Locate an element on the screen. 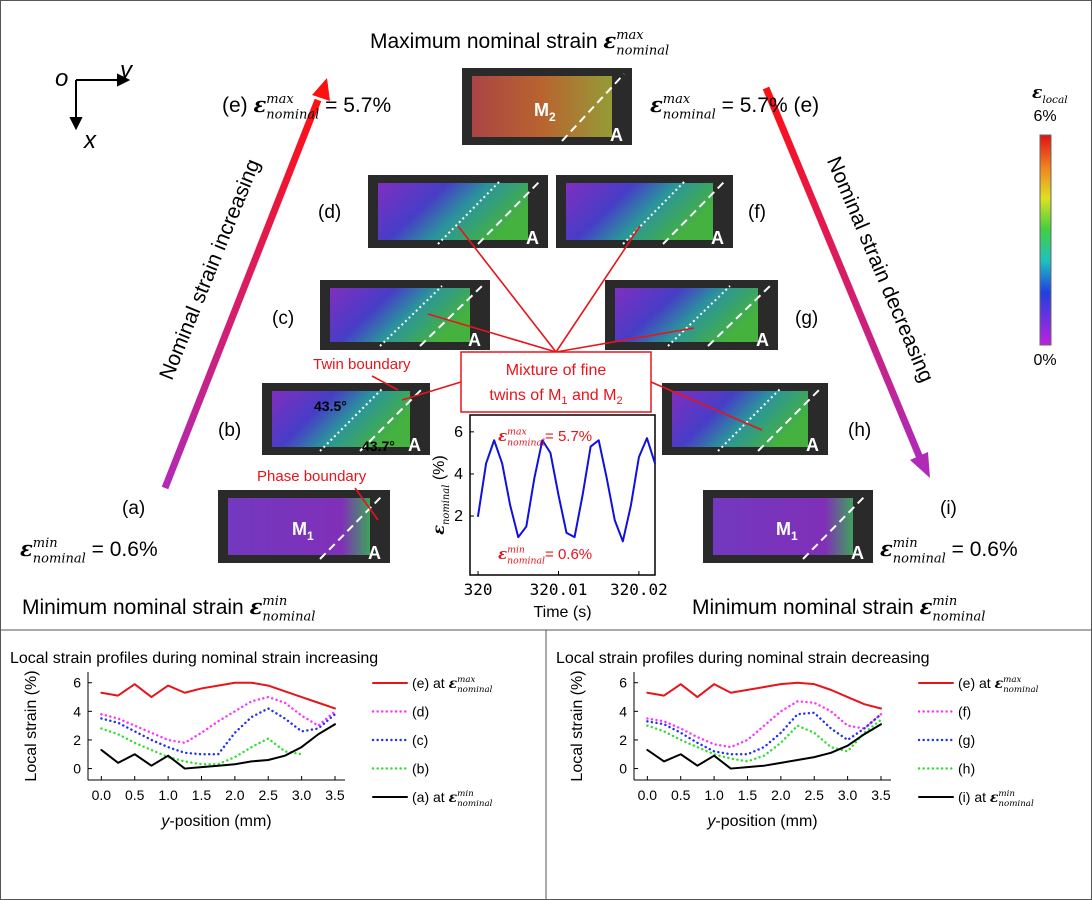 The image size is (1092, 900). x-tick-label: 3.0 is located at coordinates (302, 795).